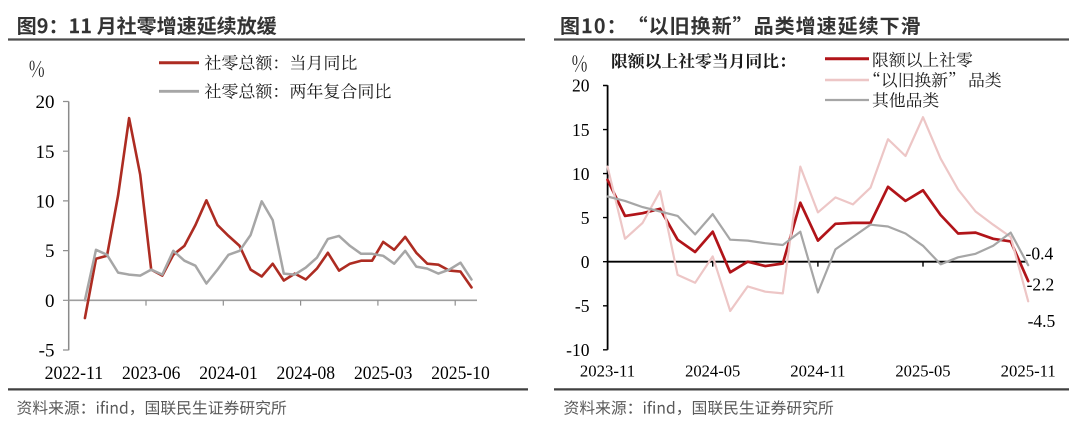  Describe the element at coordinates (817, 371) in the screenshot. I see `svg-text: 2024-11` at that location.